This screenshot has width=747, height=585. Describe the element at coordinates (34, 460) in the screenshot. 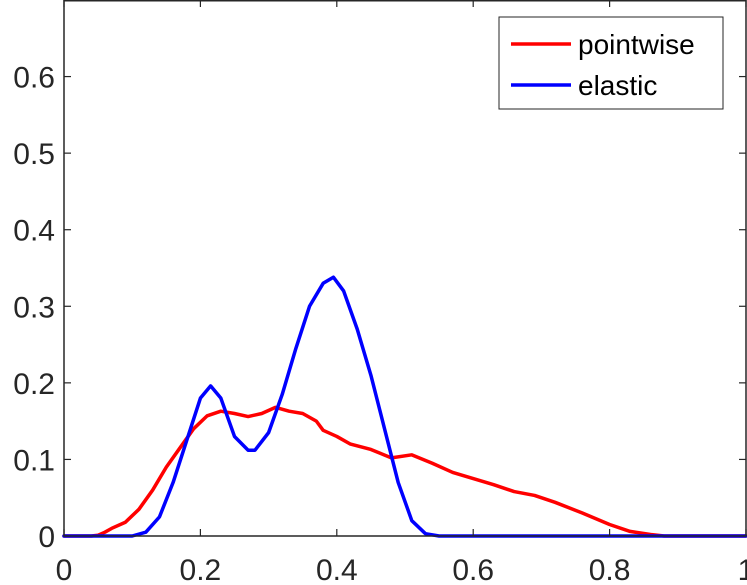

I see `y-tick-label: 0.1` at that location.